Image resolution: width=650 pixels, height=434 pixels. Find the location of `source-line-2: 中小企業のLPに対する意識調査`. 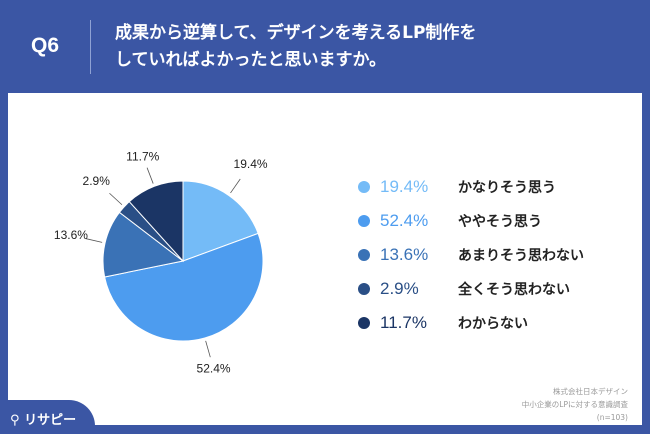

source-line-2: 中小企業のLPに対する意識調査 is located at coordinates (574, 404).